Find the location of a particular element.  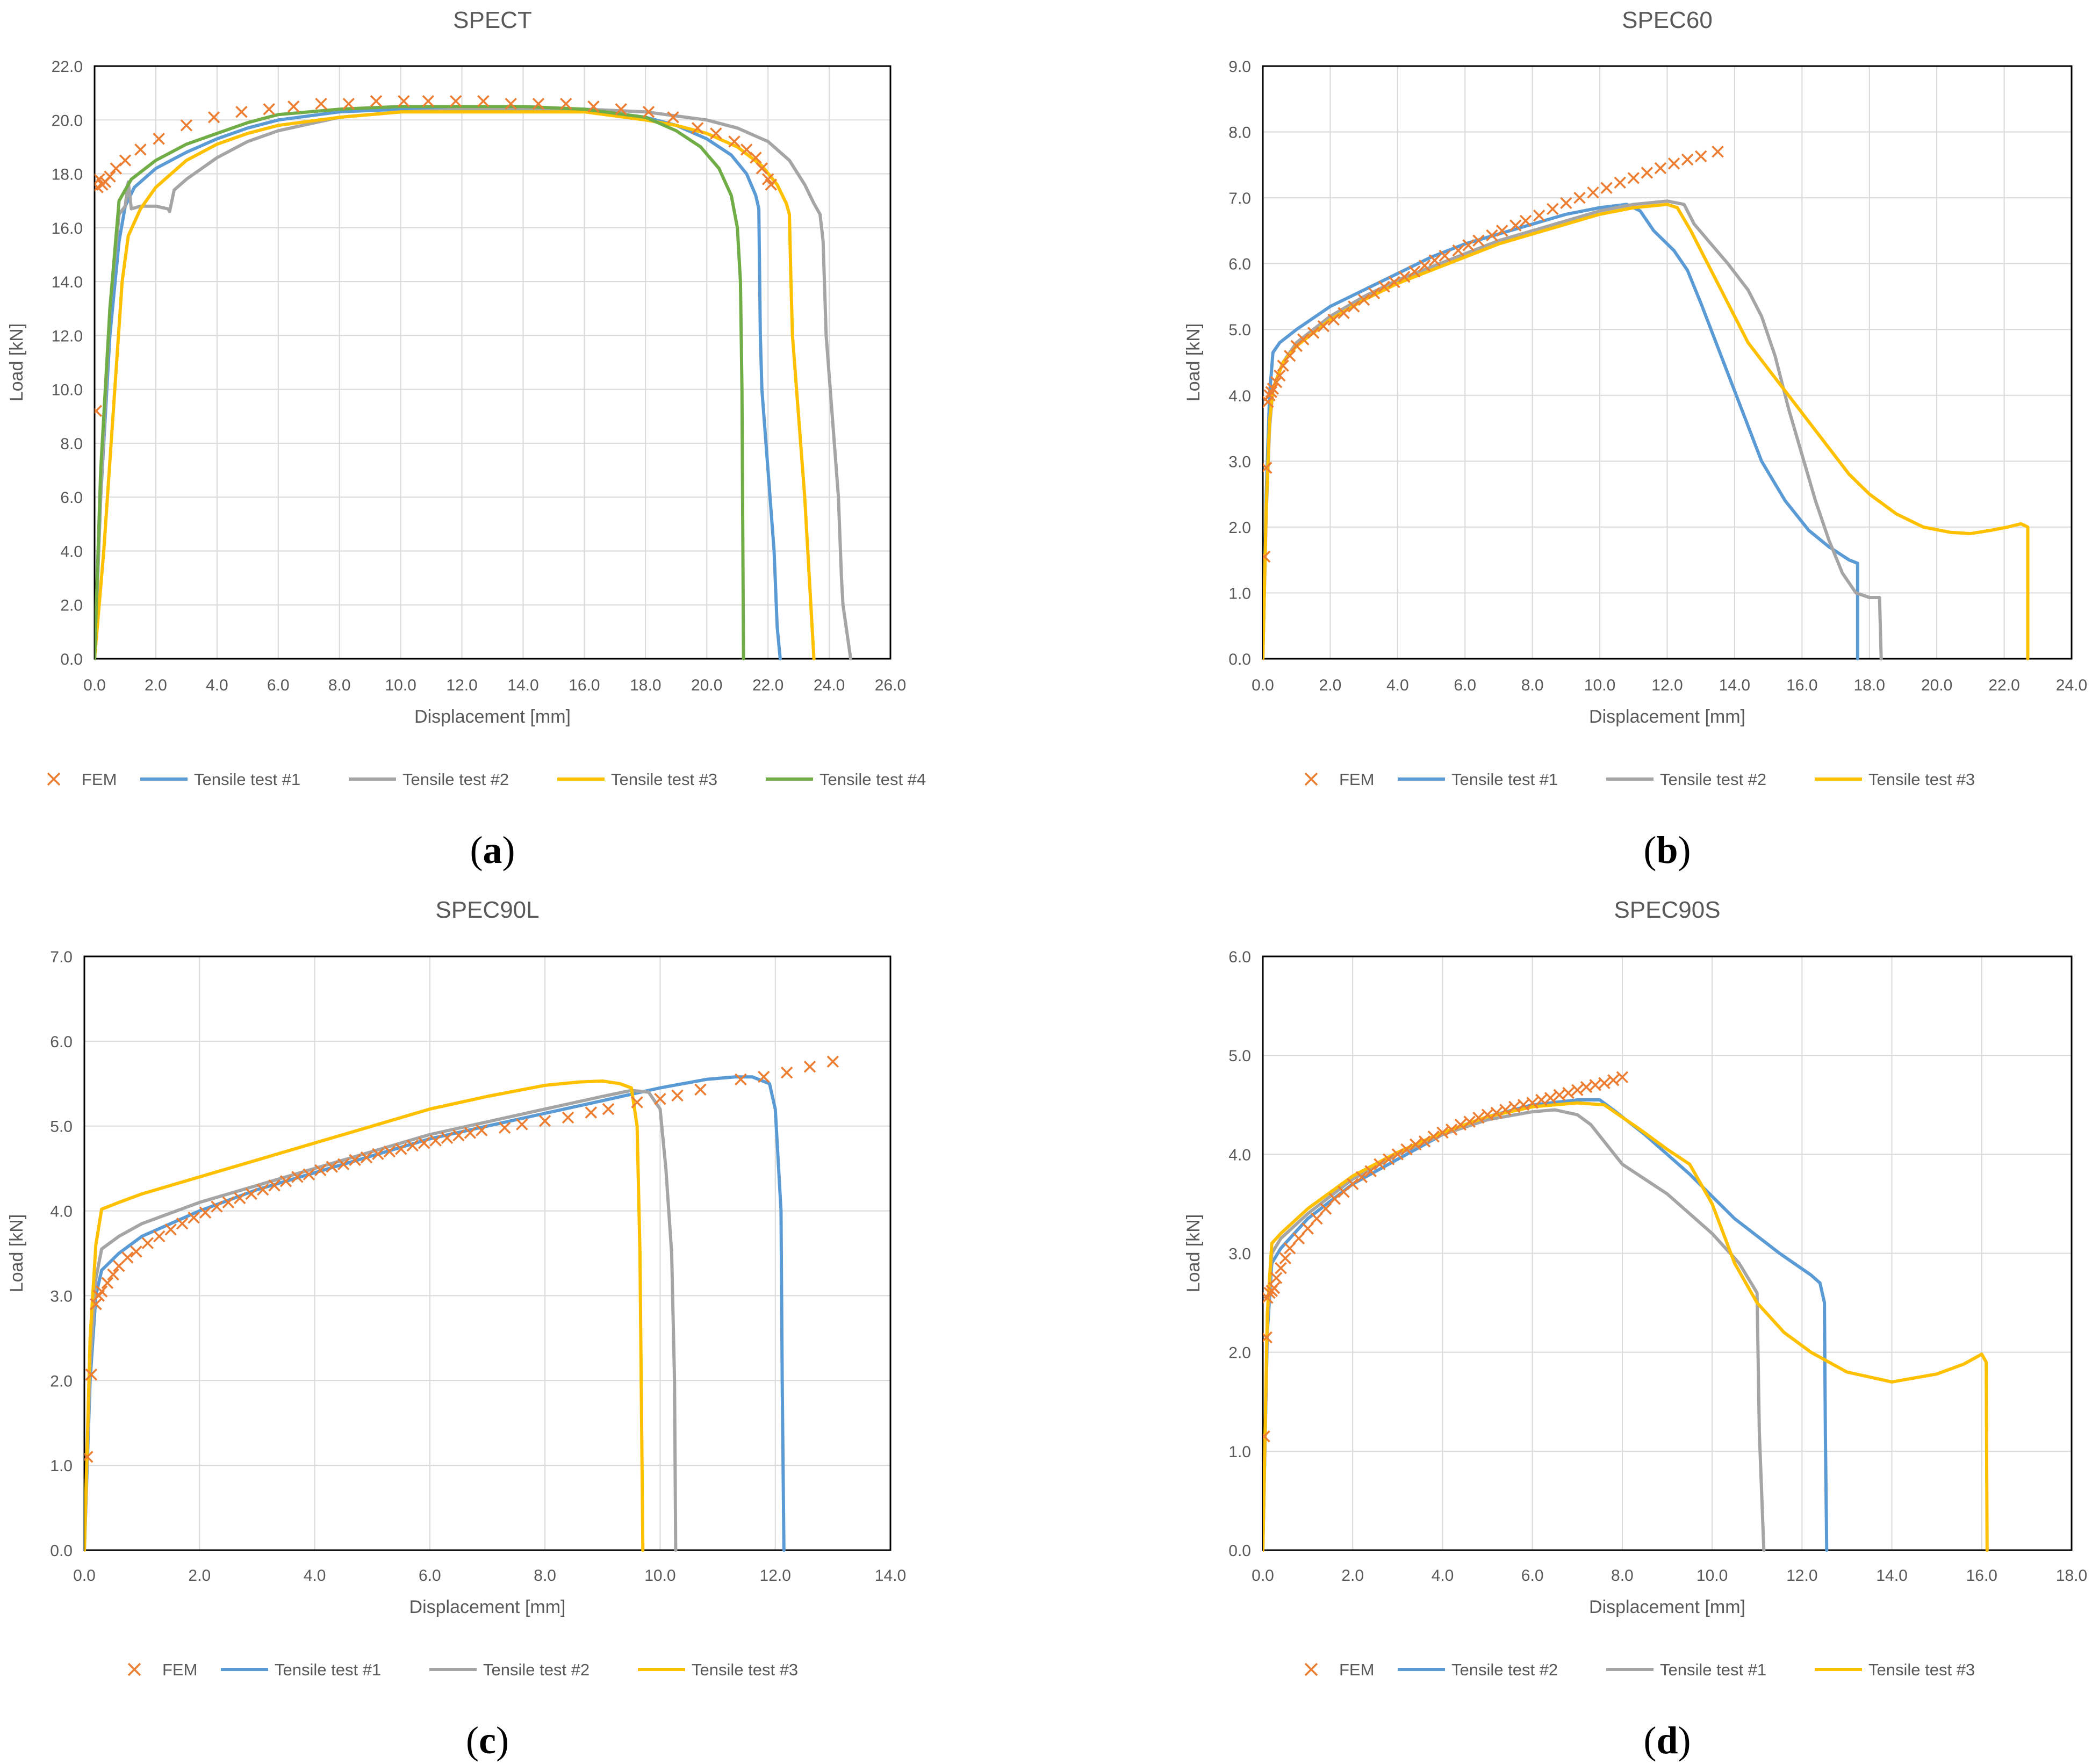

x-tick-label: 14.0 is located at coordinates (522, 685).